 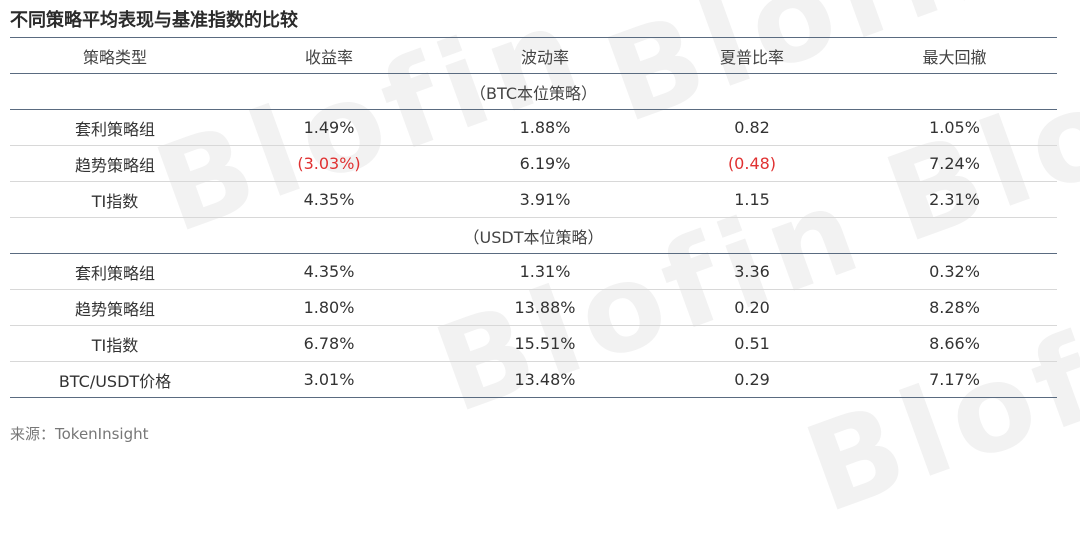 I want to click on column-header: 波动率, so click(x=545, y=55).